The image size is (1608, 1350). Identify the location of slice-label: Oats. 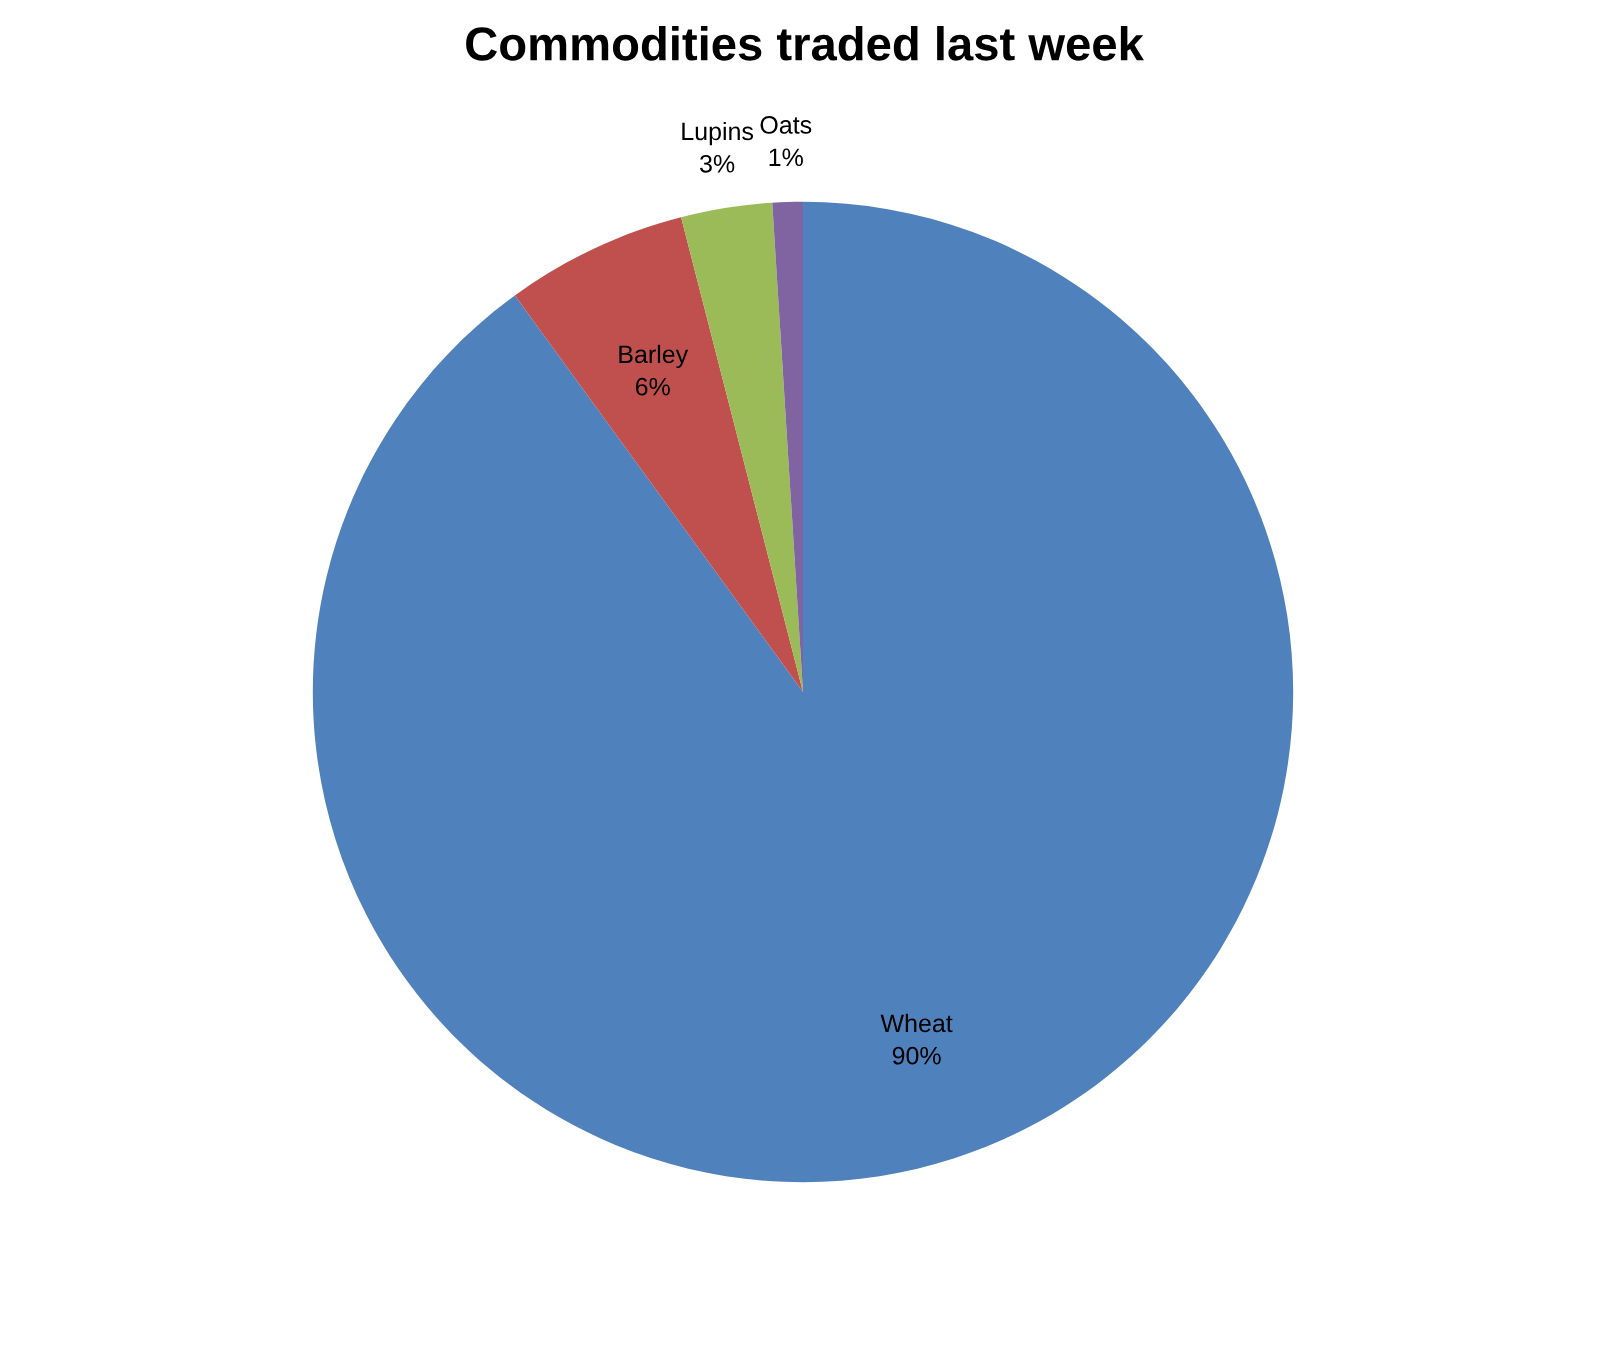
(786, 125).